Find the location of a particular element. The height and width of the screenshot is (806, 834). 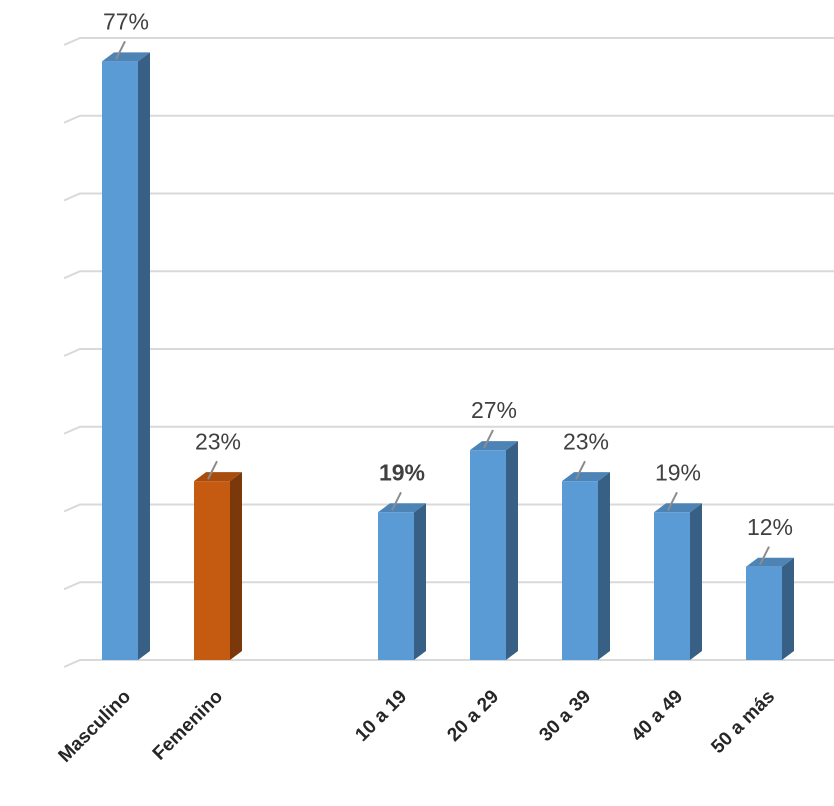

x-tick-label: Femenino is located at coordinates (188, 725).